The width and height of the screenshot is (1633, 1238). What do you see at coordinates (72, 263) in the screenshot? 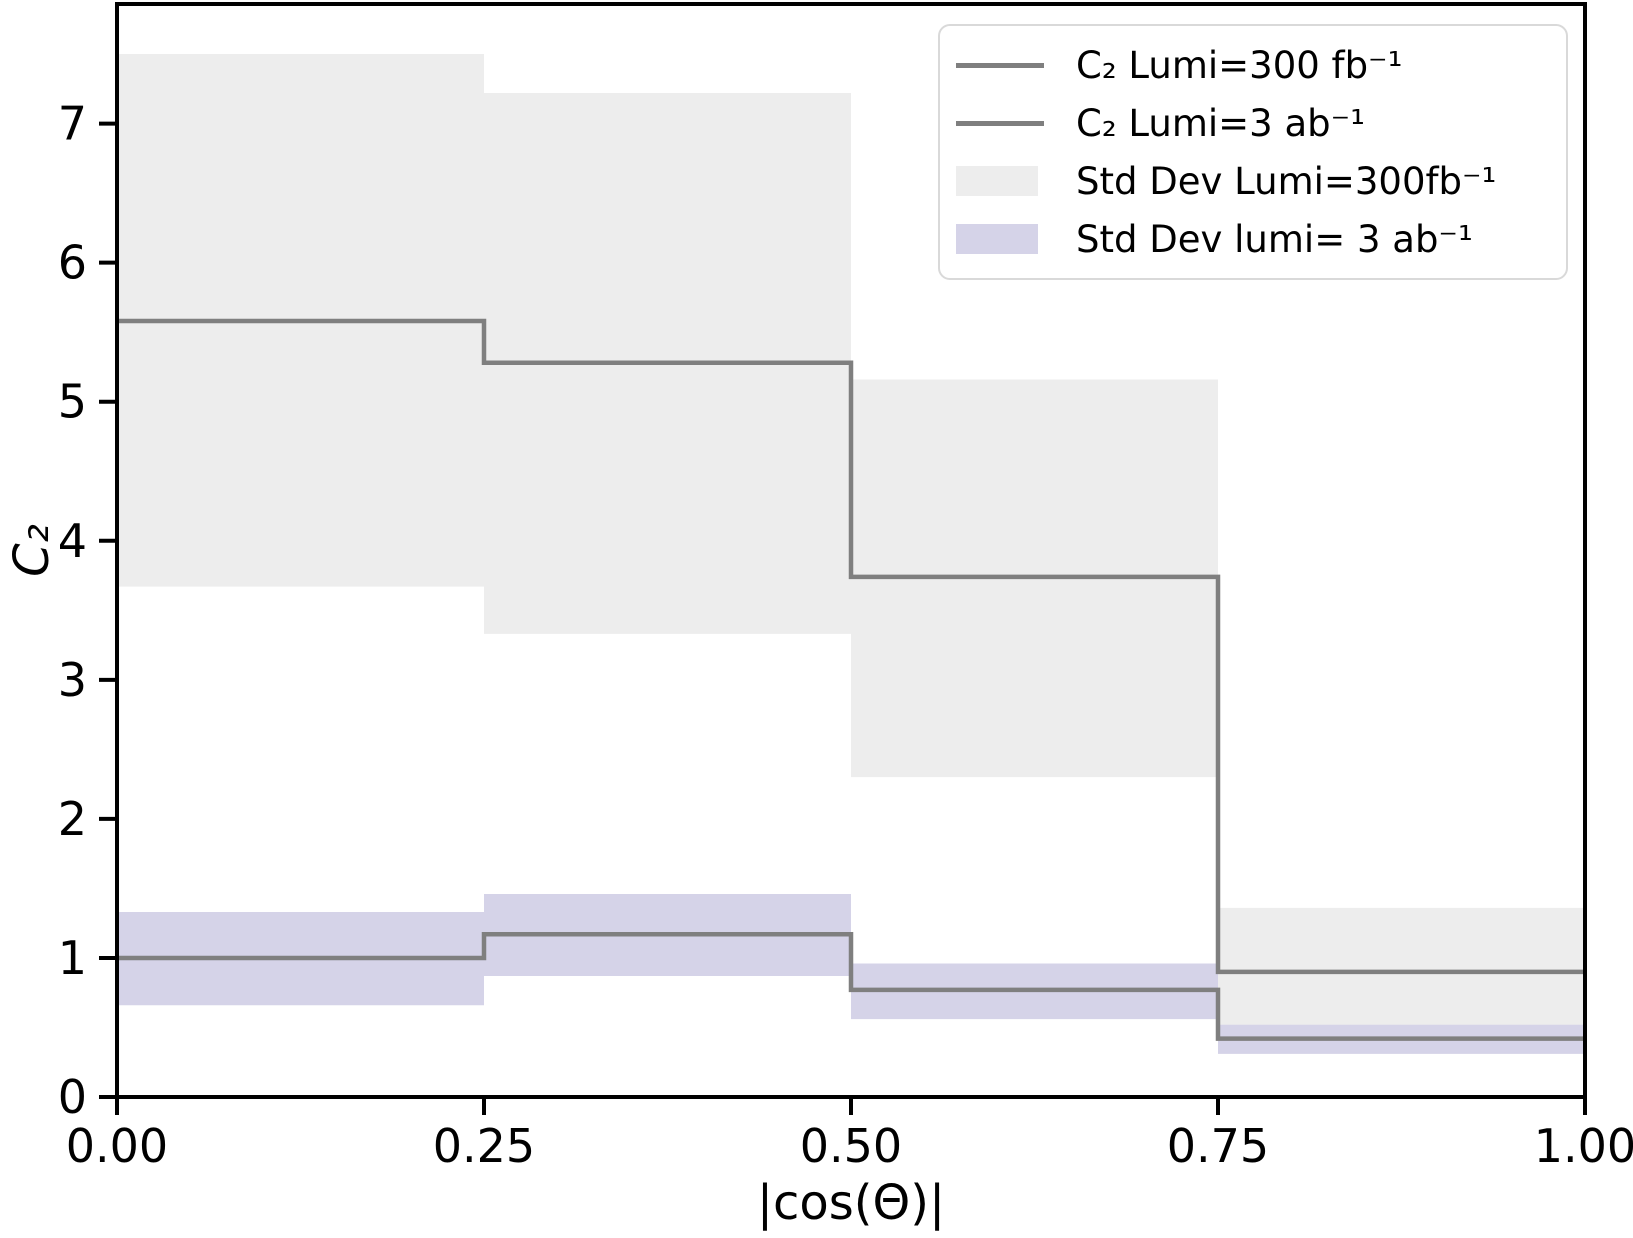
I see `y-tick-label: 6` at bounding box center [72, 263].